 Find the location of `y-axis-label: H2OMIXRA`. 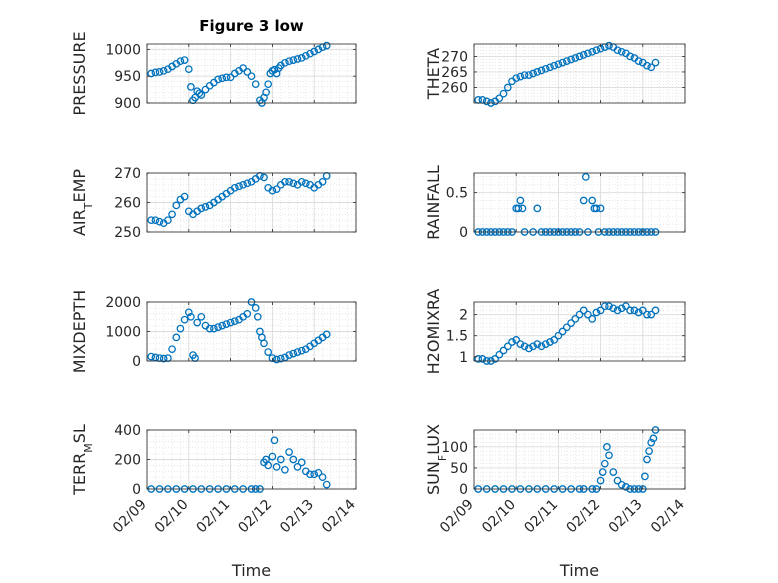

y-axis-label: H2OMIXRA is located at coordinates (433, 332).